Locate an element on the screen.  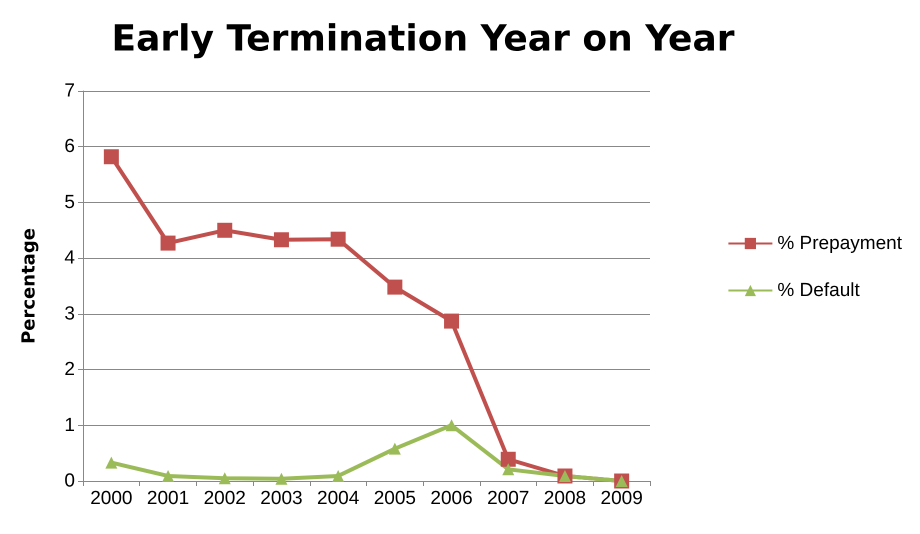
x-tick-label: 2006 is located at coordinates (451, 498).